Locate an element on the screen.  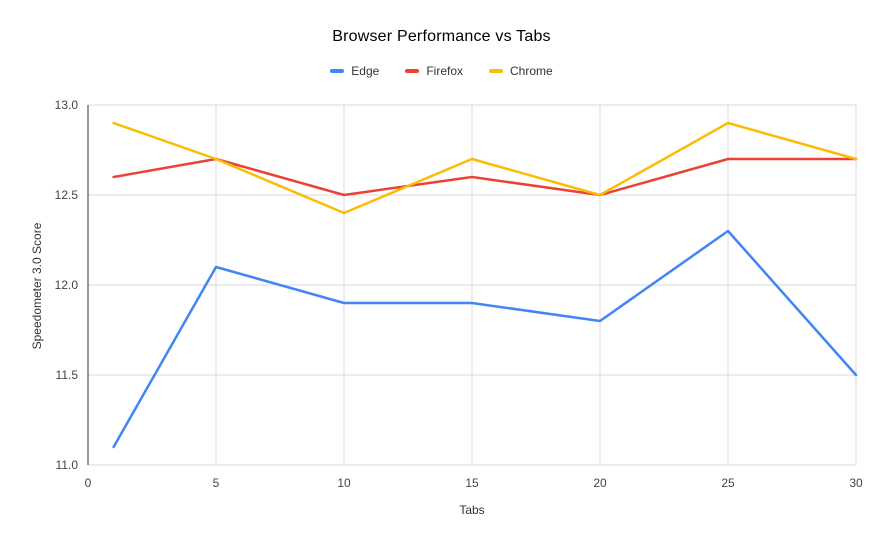
legend-item-firefox: Firefox is located at coordinates (434, 71).